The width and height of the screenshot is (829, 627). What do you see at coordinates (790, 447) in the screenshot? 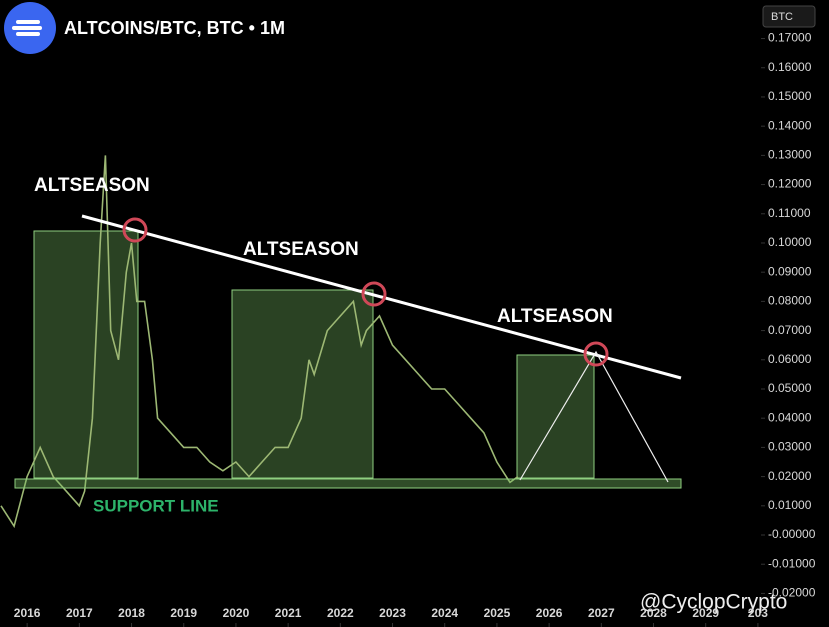
I see `y-tick-label: 0.03000` at bounding box center [790, 447].